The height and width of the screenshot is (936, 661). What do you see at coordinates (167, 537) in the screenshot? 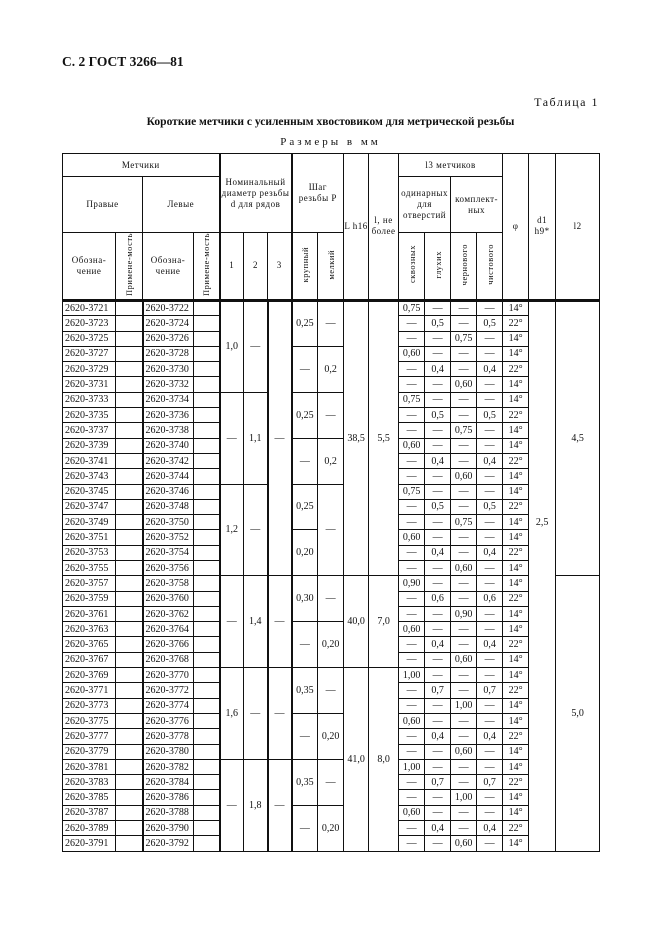
I see `left-designation: 2620-3752` at bounding box center [167, 537].